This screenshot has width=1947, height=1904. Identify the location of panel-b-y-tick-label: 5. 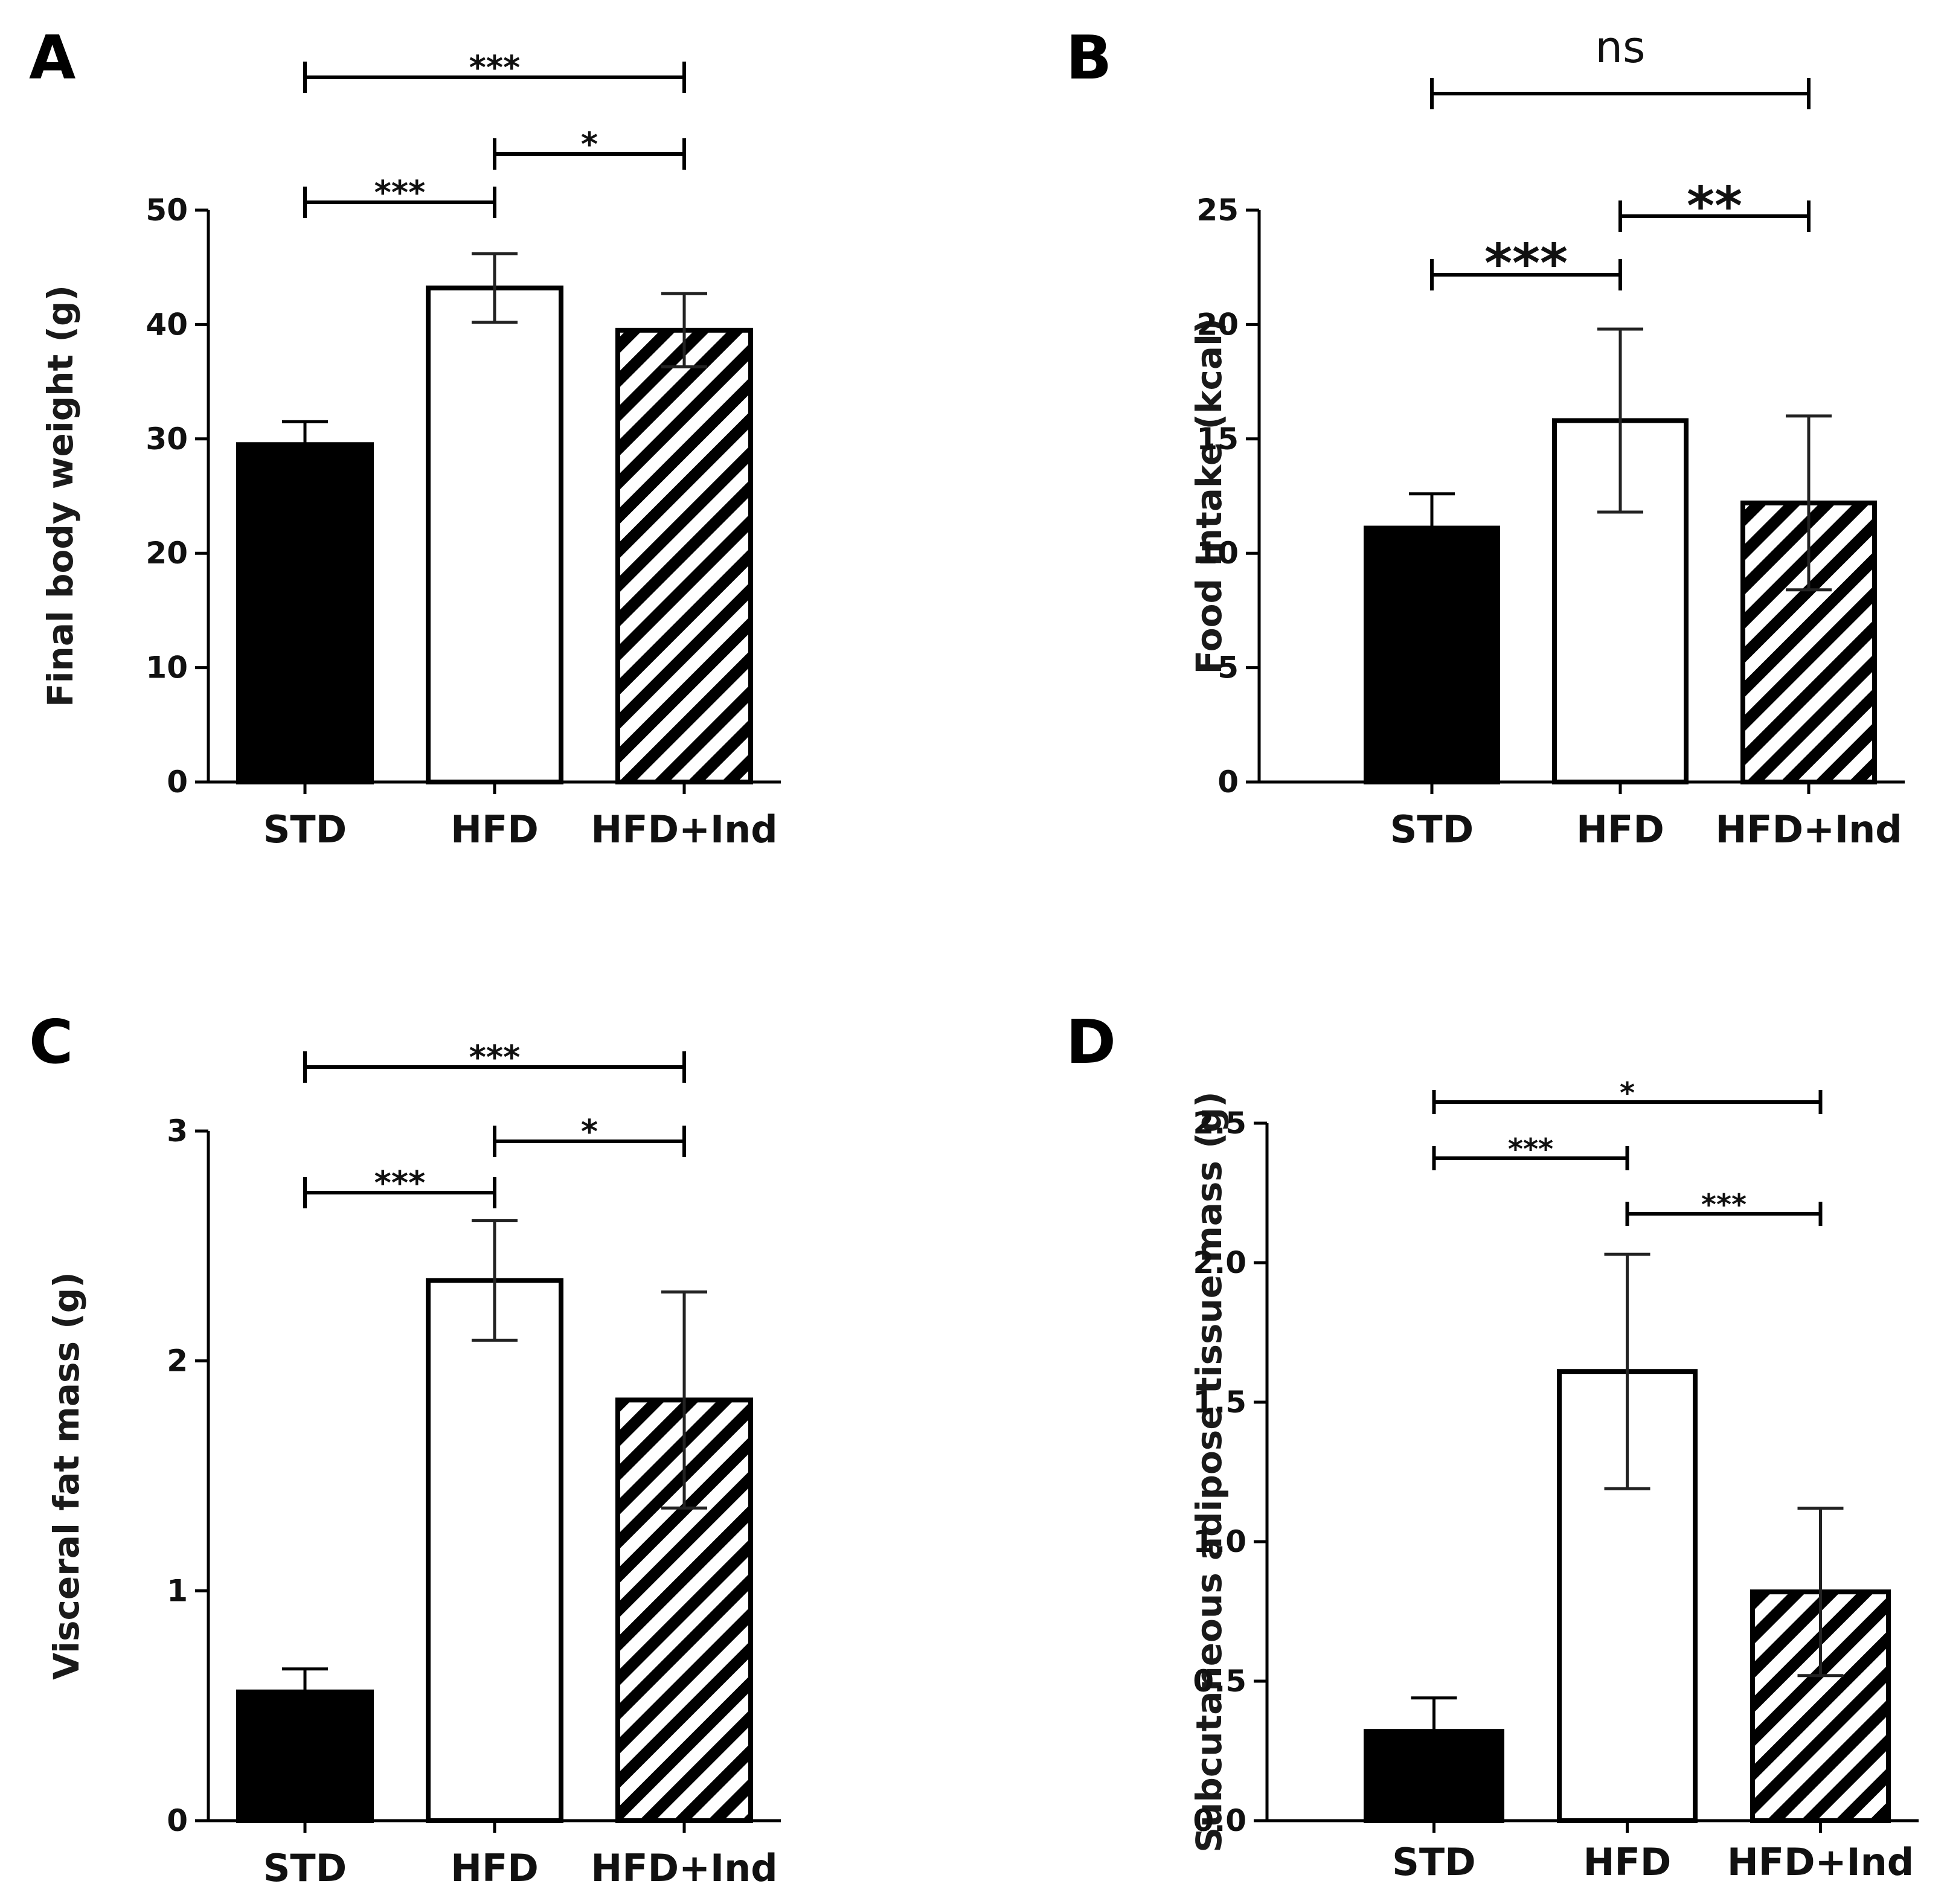
(1228, 667).